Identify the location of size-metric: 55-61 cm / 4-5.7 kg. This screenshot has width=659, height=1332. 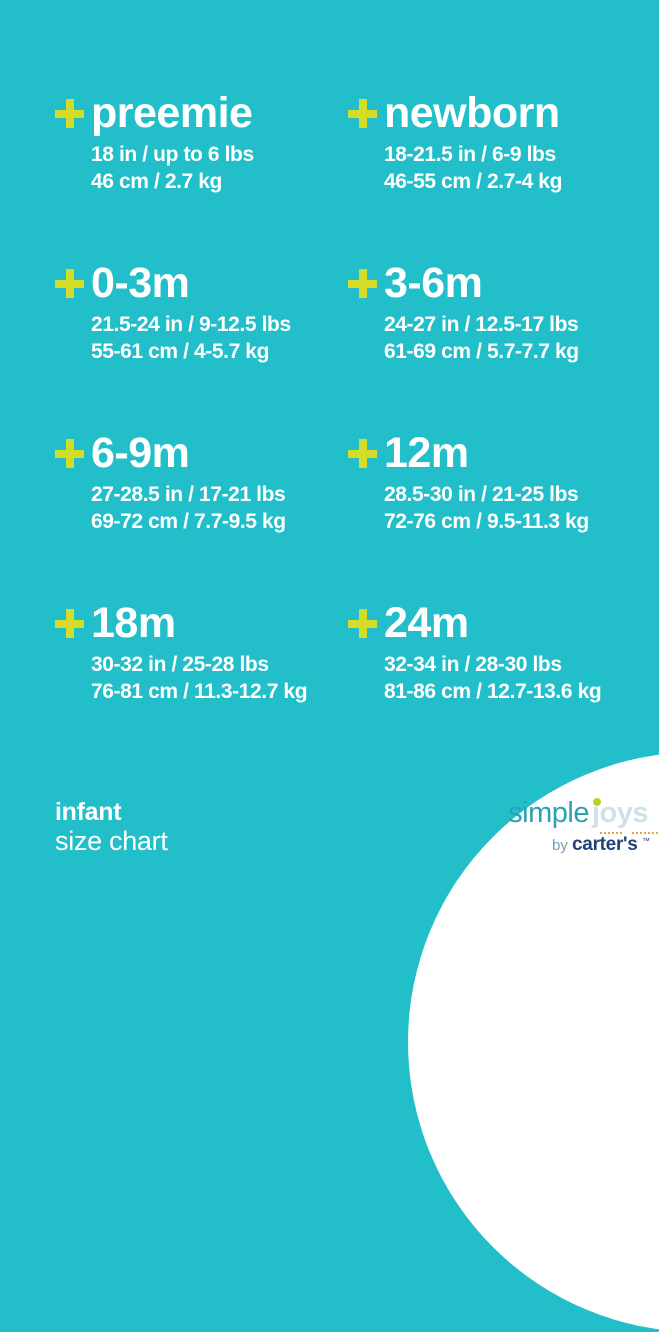
(180, 351).